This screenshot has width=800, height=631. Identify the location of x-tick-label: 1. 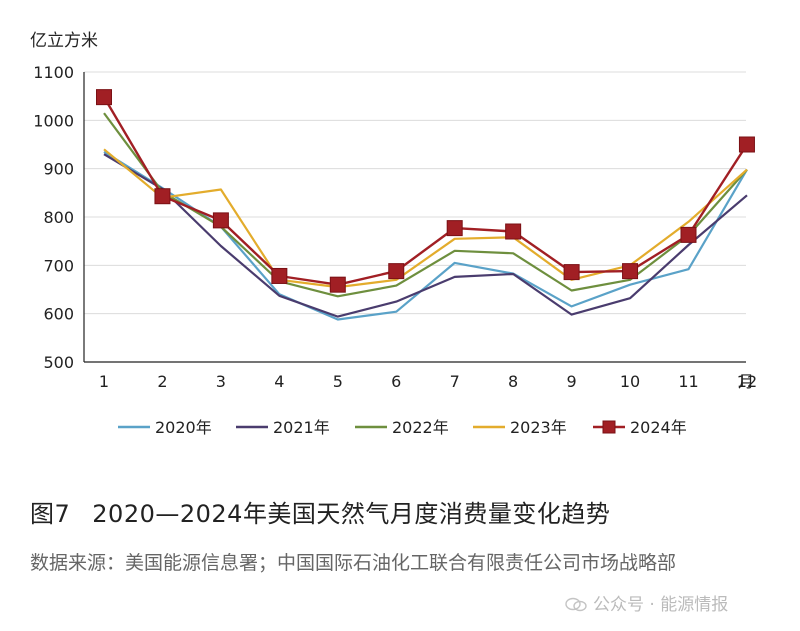
(104, 381).